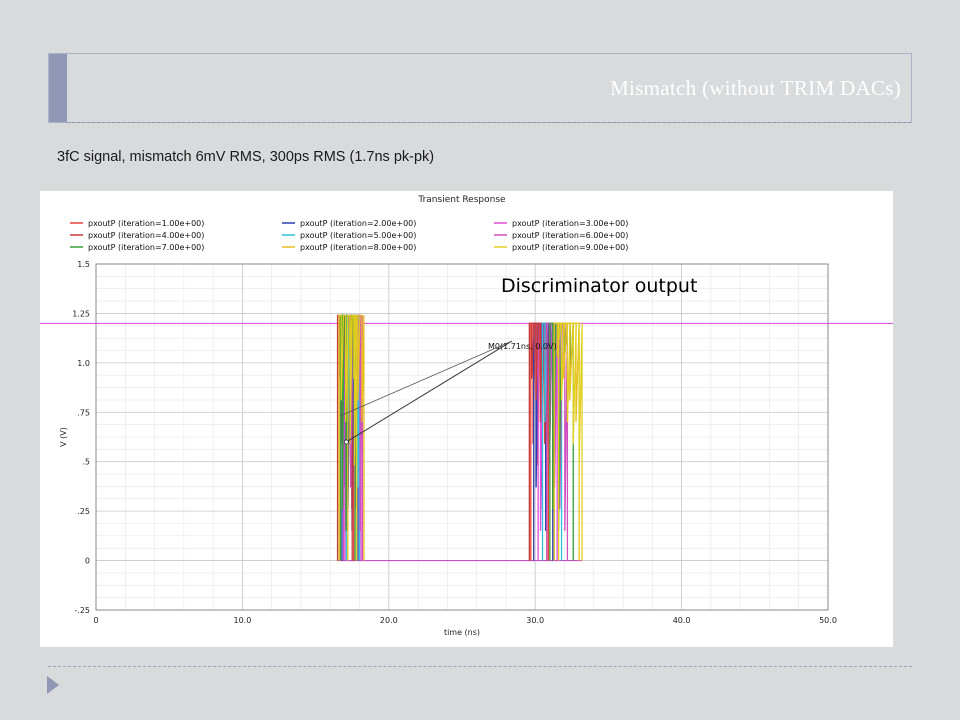 This screenshot has height=720, width=960. What do you see at coordinates (358, 235) in the screenshot?
I see `legend-entry: pxoutP (iteration=5.00e+00)` at bounding box center [358, 235].